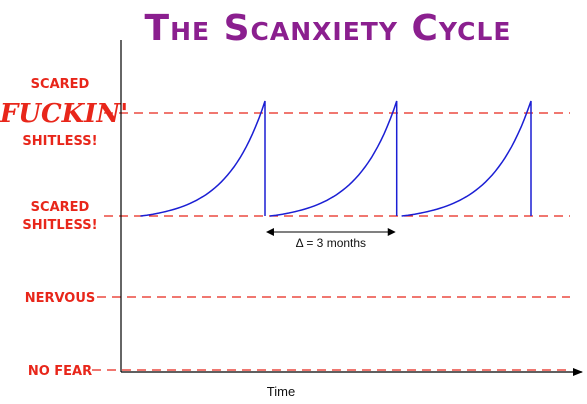 This screenshot has height=404, width=587. I want to click on level-label-scared-fuckin: SCARED FUCKIN' SHITLESS!, so click(64, 113).